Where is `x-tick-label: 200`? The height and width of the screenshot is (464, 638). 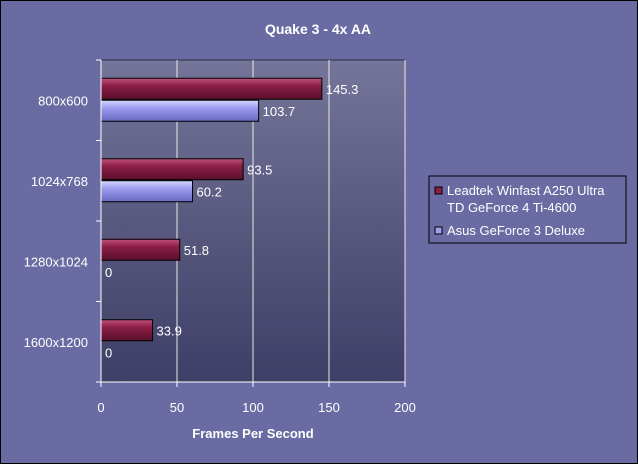 x-tick-label: 200 is located at coordinates (405, 407).